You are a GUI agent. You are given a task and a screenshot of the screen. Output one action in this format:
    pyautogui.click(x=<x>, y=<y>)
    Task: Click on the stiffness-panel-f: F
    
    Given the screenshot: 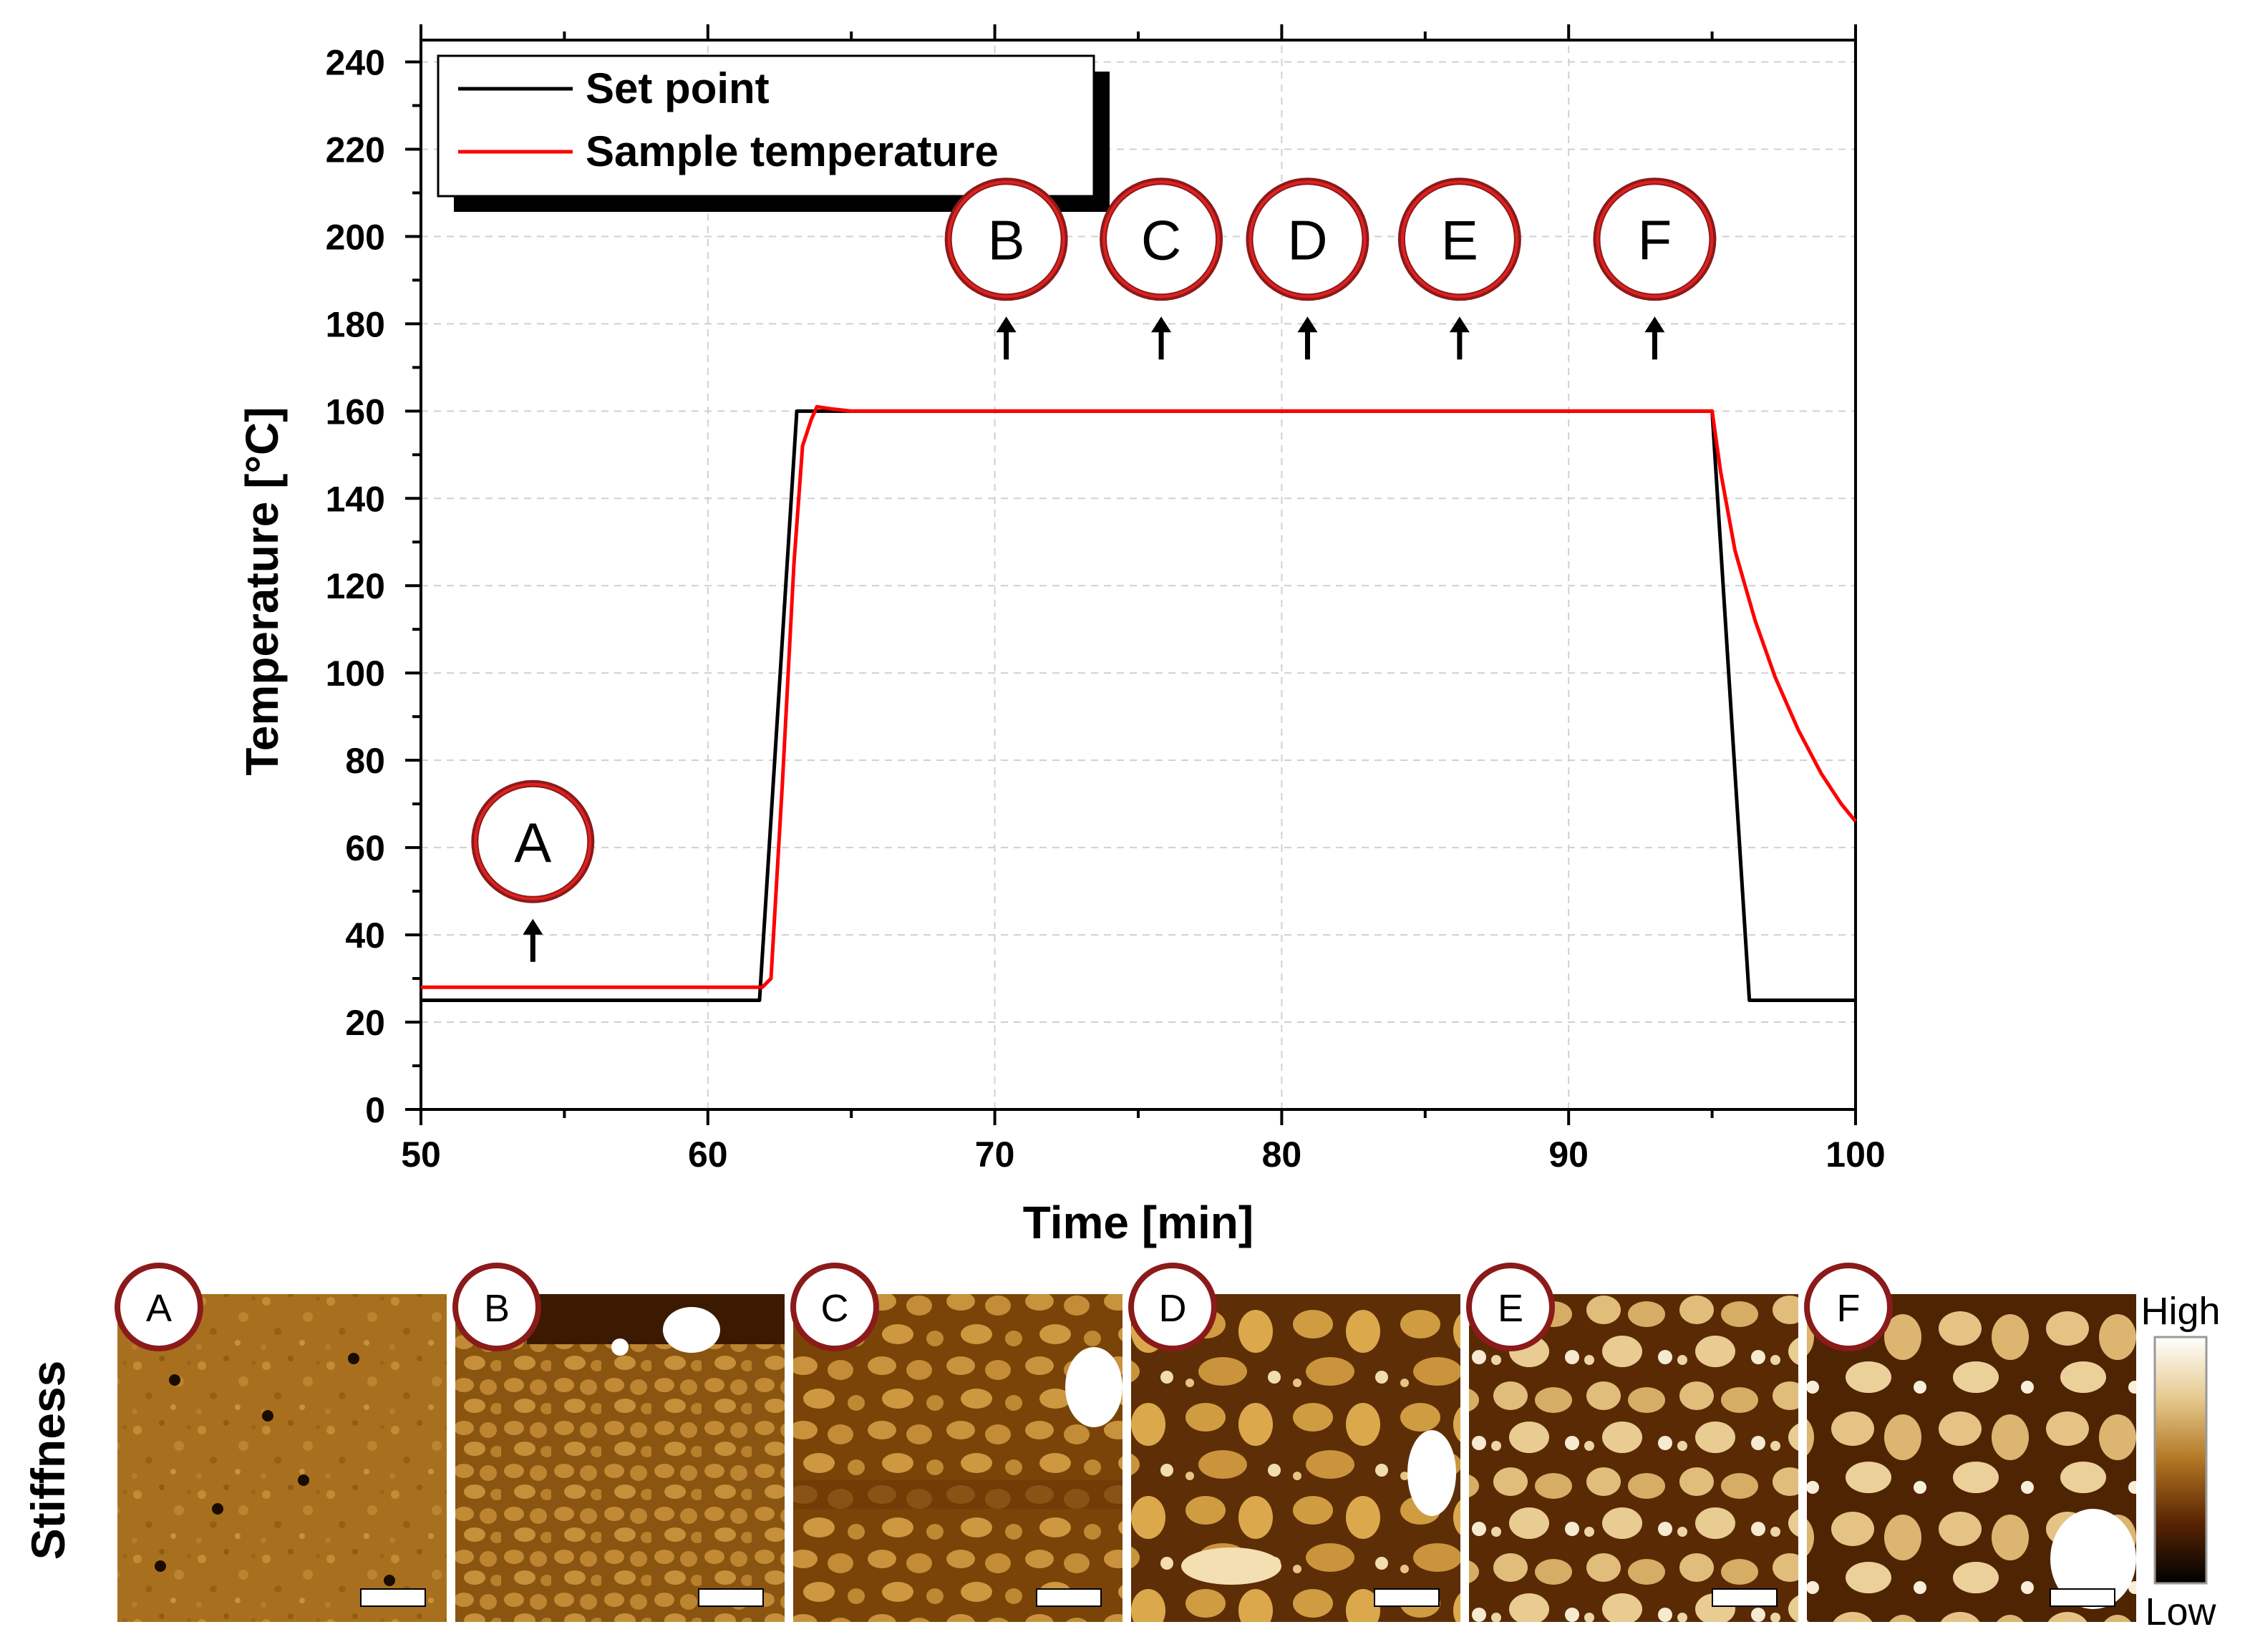 What is the action you would take?
    pyautogui.click(x=1970, y=1442)
    